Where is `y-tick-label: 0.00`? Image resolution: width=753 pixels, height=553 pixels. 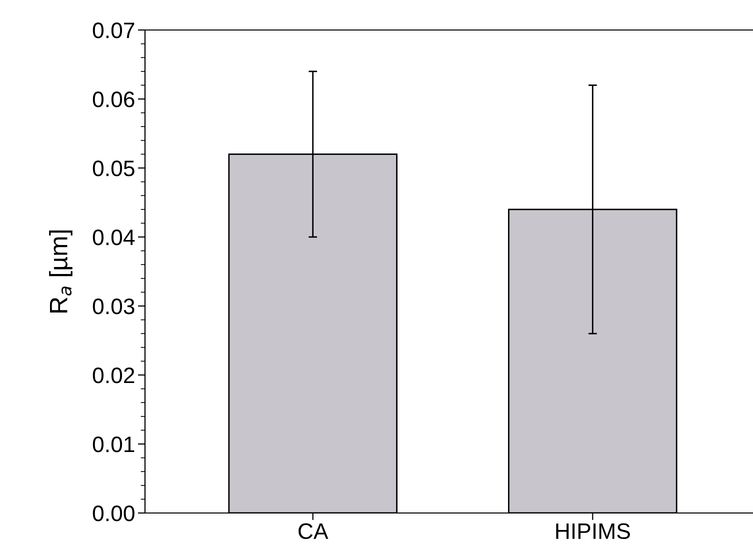
y-tick-label: 0.00 is located at coordinates (113, 514).